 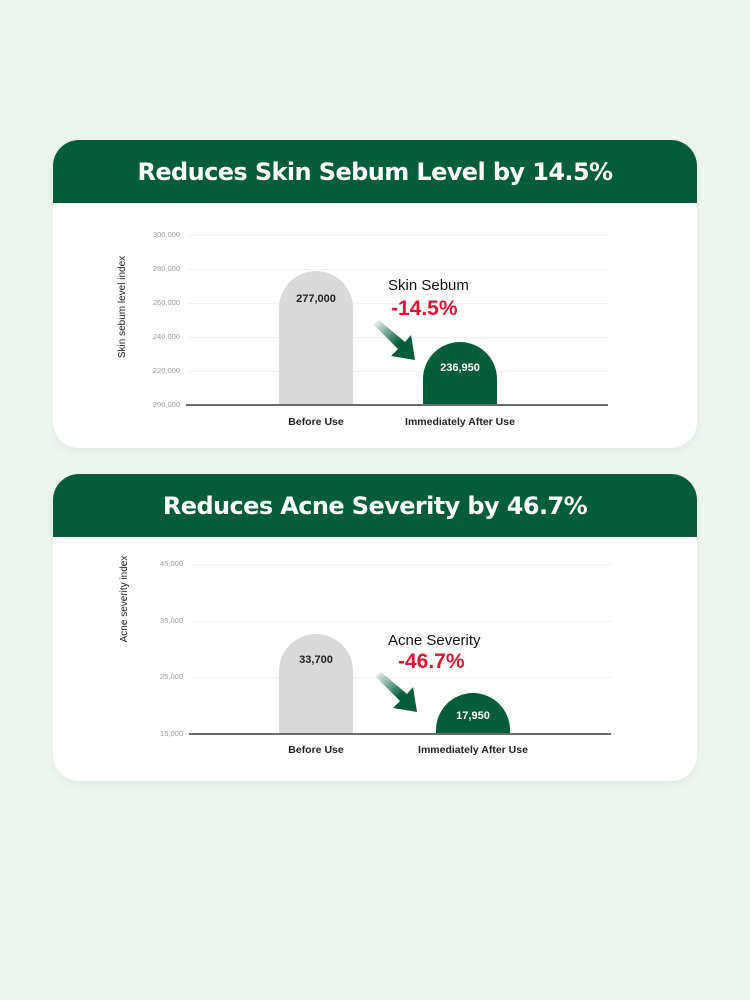 I want to click on bar-value-label: 33,700, so click(x=316, y=660).